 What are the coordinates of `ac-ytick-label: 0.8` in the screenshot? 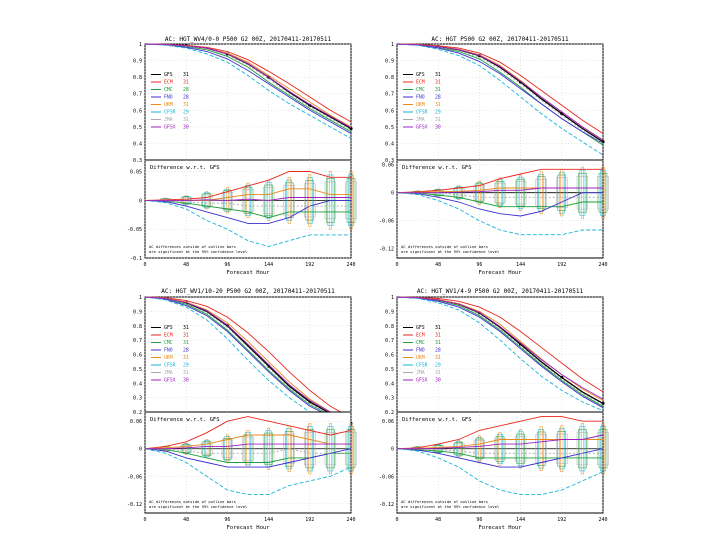 It's located at (389, 327).